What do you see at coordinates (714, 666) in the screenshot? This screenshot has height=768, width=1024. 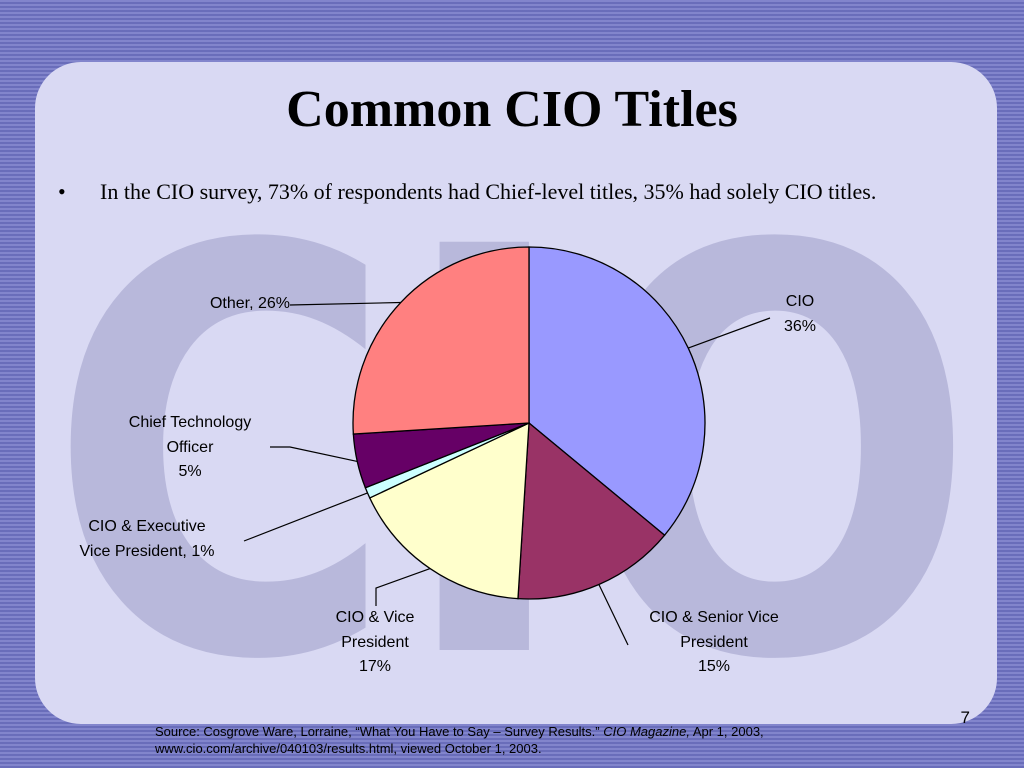 I see `slice-label-line: 15%` at bounding box center [714, 666].